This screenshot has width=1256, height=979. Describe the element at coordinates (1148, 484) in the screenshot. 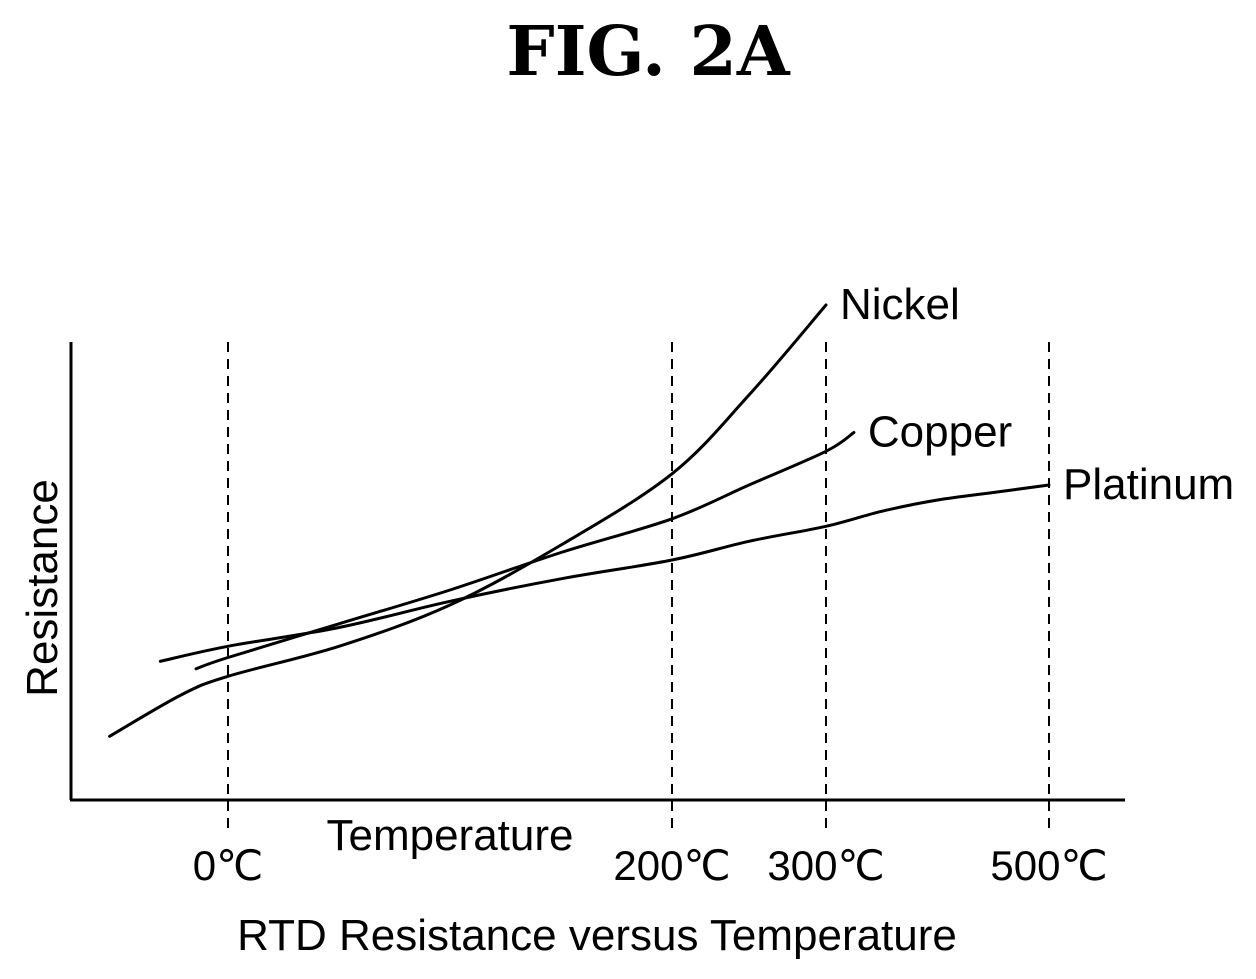

I see `platinum-label: Platinum` at that location.